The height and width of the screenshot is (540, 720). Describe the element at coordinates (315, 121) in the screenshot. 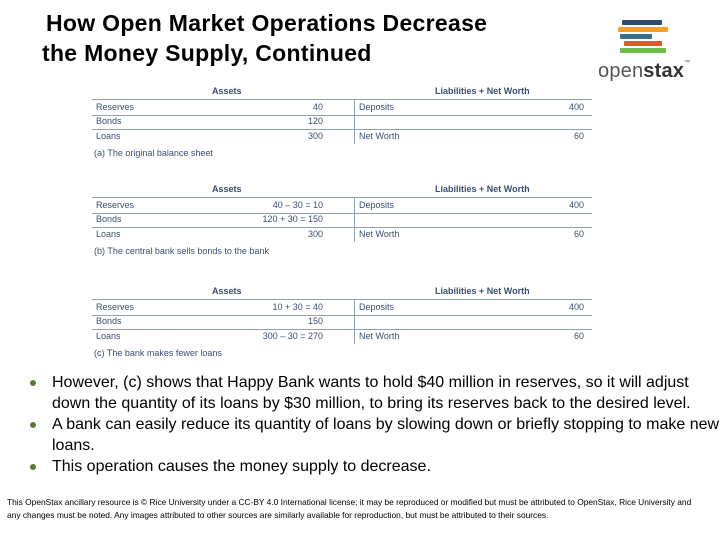

I see `asset-value: 120` at that location.